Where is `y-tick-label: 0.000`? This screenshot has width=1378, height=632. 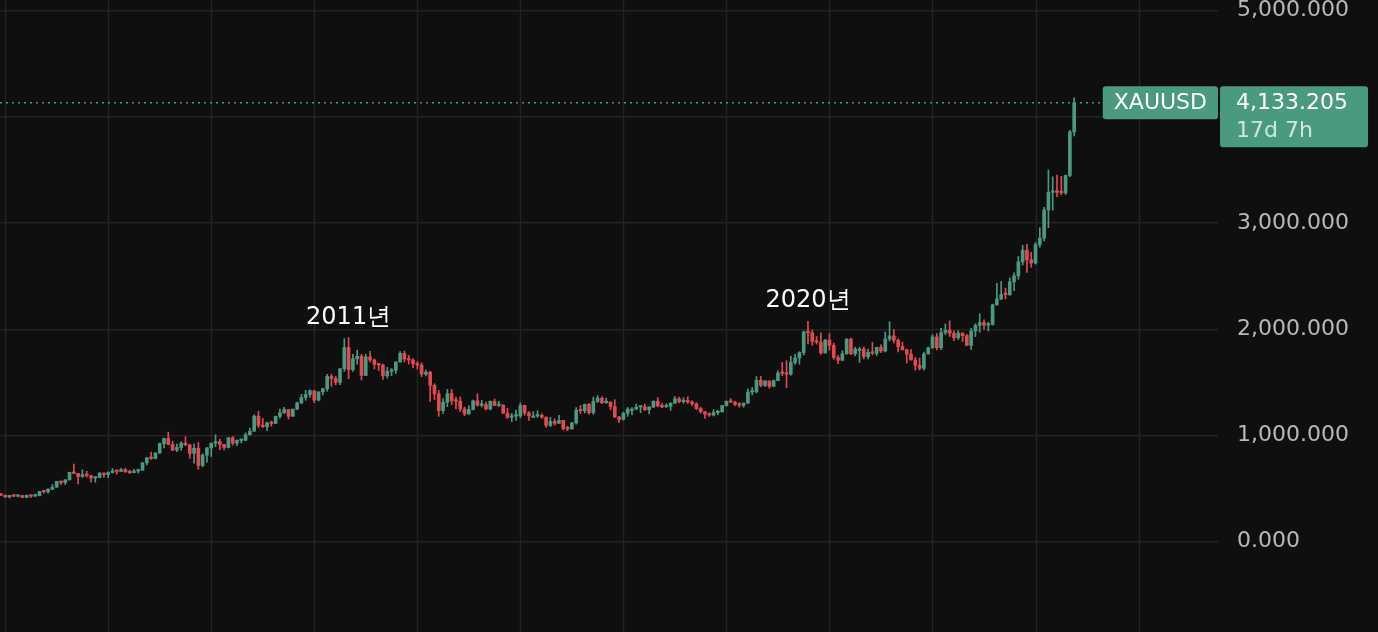
y-tick-label: 0.000 is located at coordinates (1268, 540).